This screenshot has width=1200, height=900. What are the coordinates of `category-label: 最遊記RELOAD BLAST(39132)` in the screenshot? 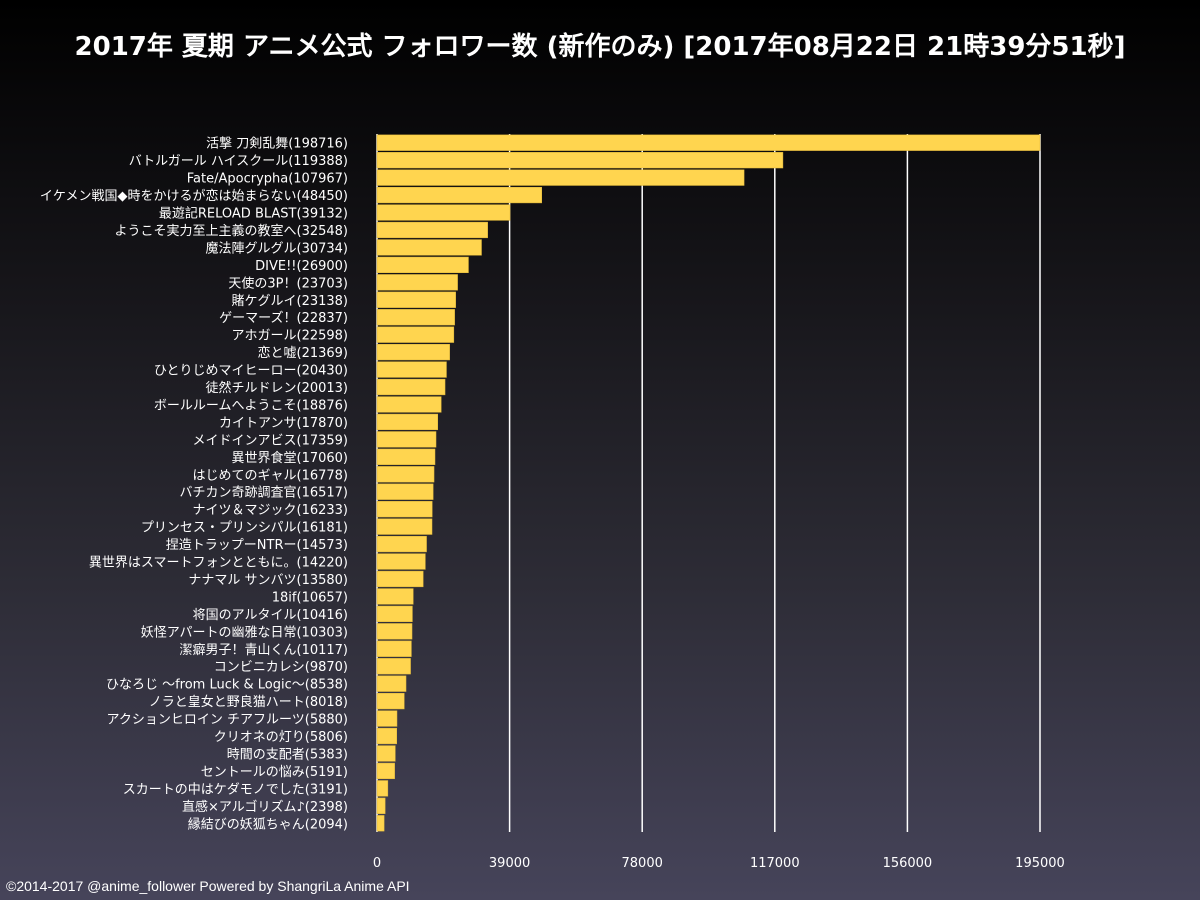 It's located at (253, 214).